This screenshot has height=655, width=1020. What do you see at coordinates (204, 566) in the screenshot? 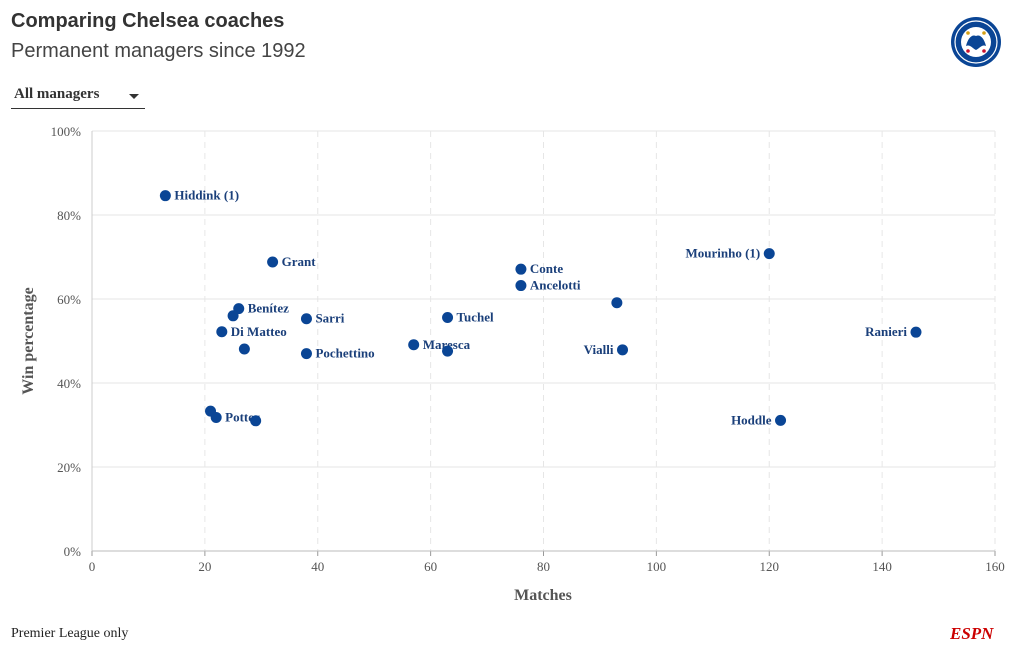
I see `x-tick-label: 20` at bounding box center [204, 566].